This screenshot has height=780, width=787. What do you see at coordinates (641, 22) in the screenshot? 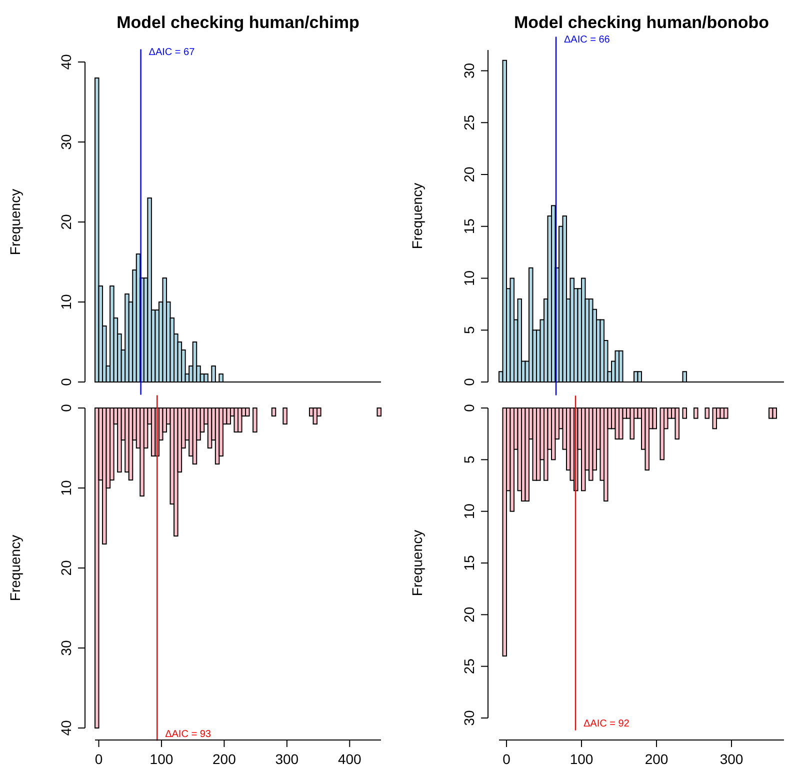
I see `chart-title: Model checking human/bonobo` at bounding box center [641, 22].